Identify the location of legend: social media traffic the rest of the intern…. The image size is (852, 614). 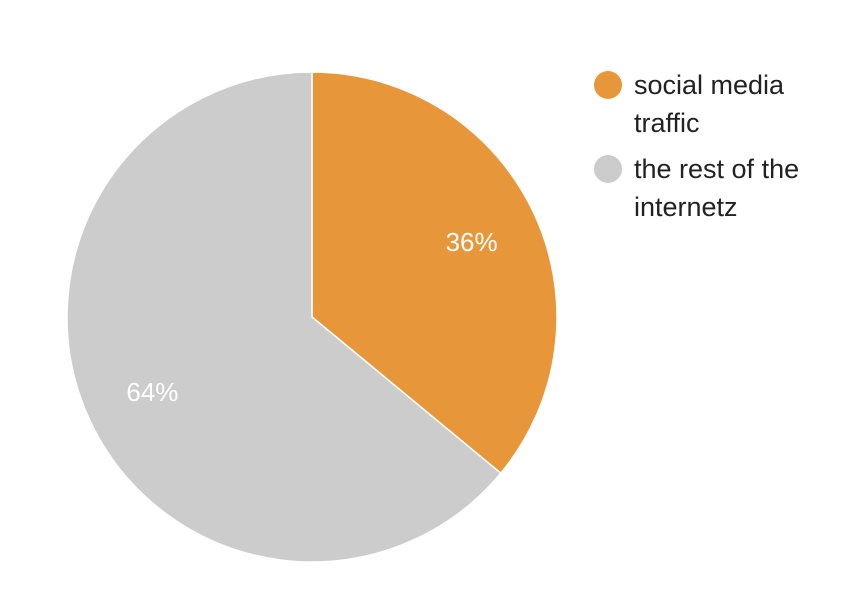
(696, 146).